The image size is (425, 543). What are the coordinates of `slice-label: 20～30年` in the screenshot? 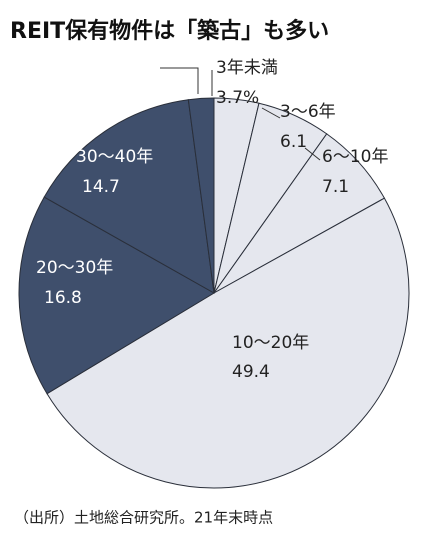 It's located at (74, 268).